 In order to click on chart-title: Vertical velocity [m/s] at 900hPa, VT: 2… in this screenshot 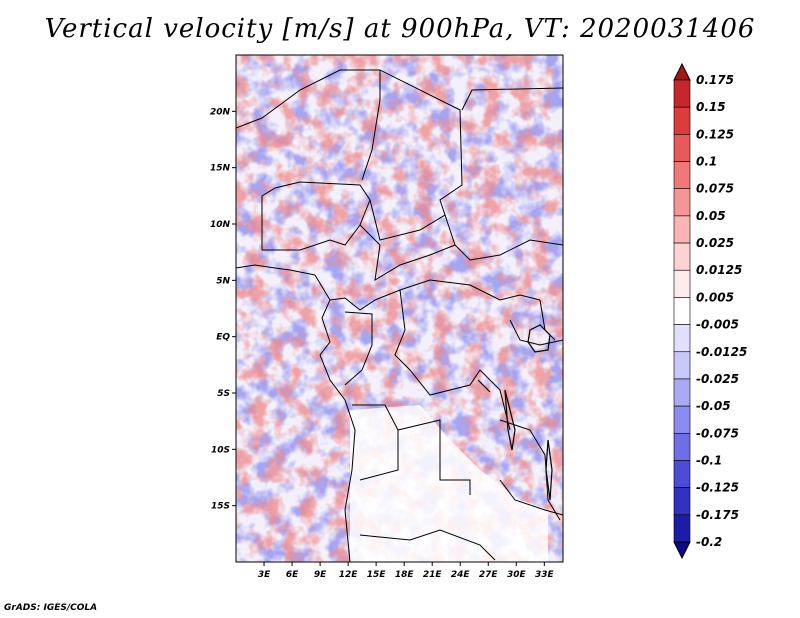, I will do `click(400, 29)`.